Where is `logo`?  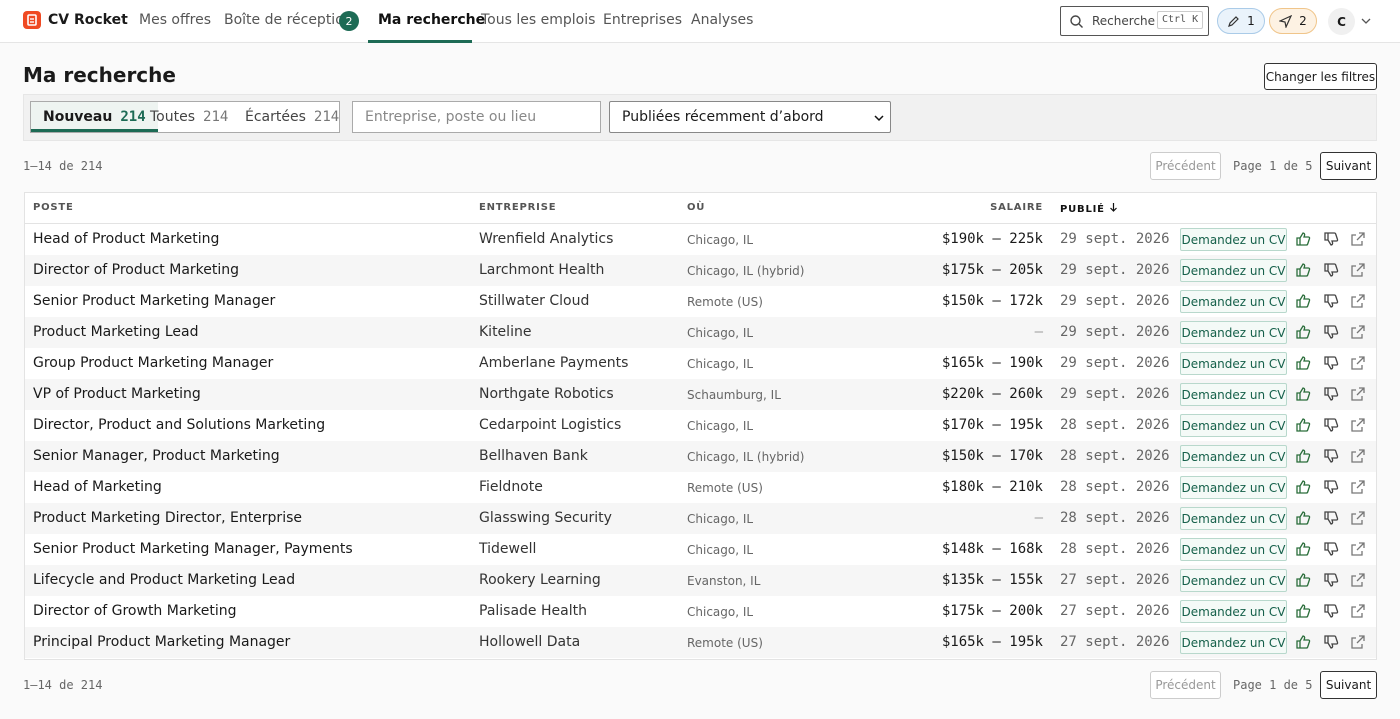
logo is located at coordinates (32, 20).